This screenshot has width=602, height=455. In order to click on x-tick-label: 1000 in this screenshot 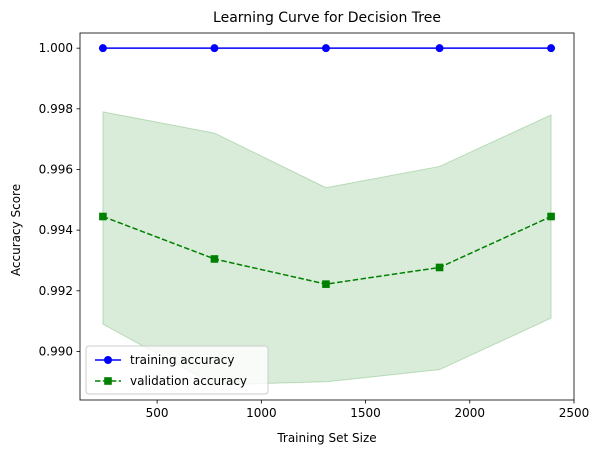, I will do `click(261, 413)`.